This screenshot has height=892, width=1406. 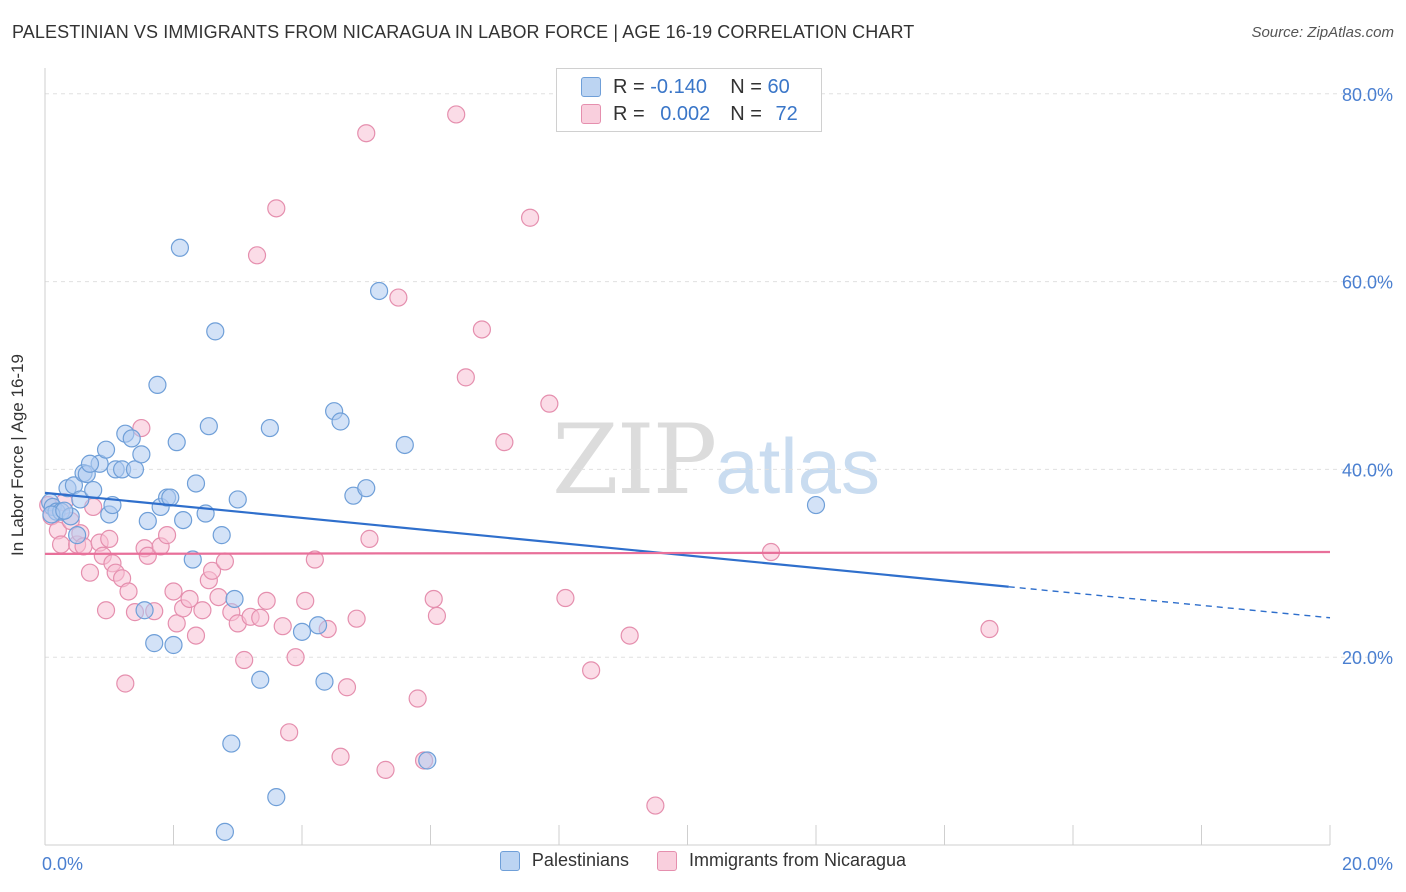 I want to click on watermark: ZIPatlas, so click(x=716, y=460).